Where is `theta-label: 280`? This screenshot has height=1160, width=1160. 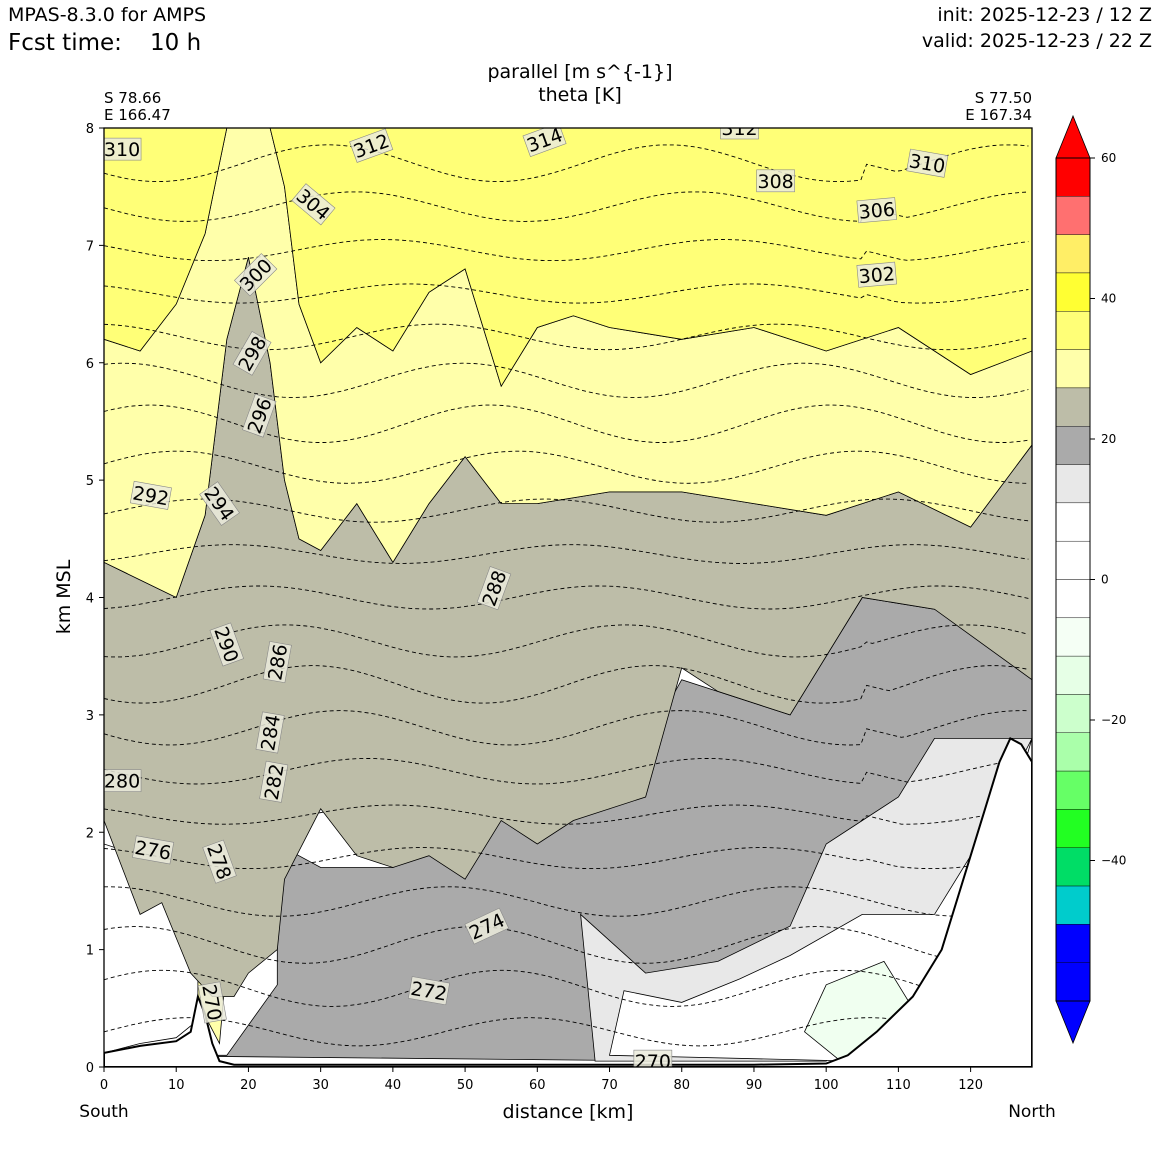
theta-label: 280 is located at coordinates (123, 781).